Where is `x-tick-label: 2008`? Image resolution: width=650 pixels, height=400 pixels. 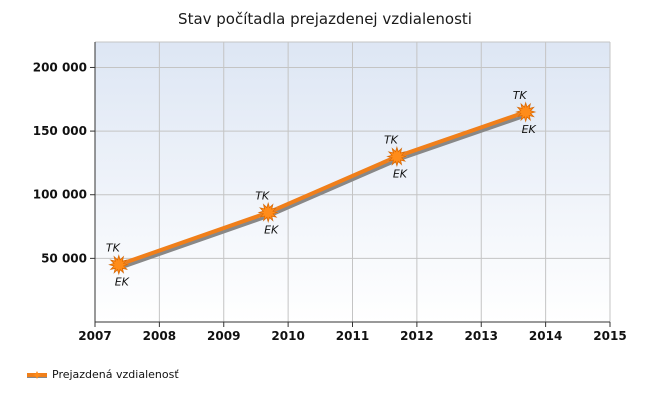 x-tick-label: 2008 is located at coordinates (159, 336).